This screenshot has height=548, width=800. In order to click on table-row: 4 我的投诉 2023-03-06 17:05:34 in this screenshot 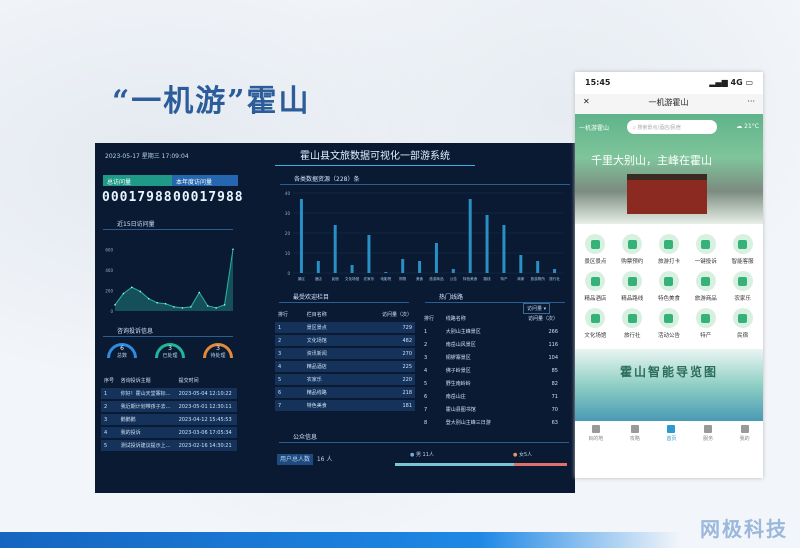, I will do `click(169, 432)`.